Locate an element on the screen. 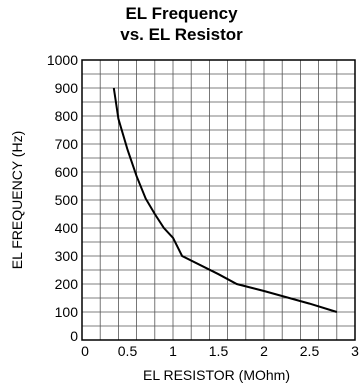 The width and height of the screenshot is (363, 389). y-tick-label: 600 is located at coordinates (67, 172).